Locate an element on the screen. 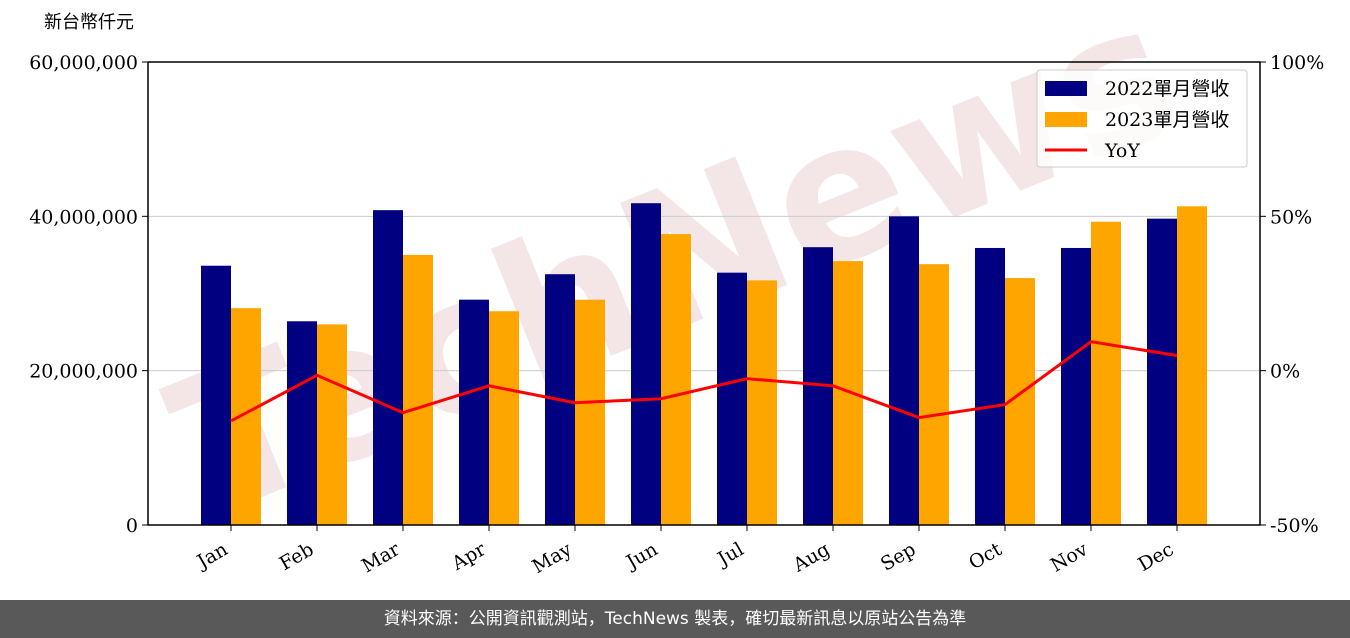  y2-tick-label: 50% is located at coordinates (1291, 217).